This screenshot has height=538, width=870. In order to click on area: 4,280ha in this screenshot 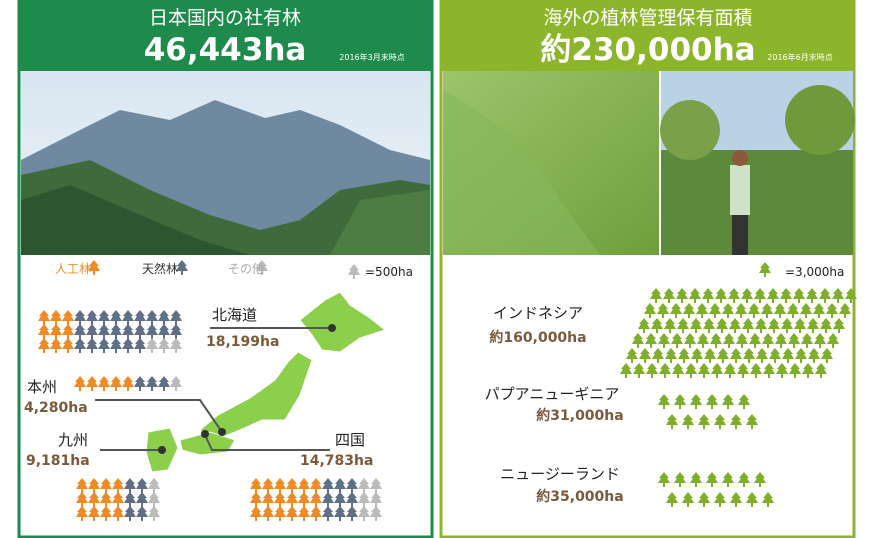, I will do `click(56, 408)`.